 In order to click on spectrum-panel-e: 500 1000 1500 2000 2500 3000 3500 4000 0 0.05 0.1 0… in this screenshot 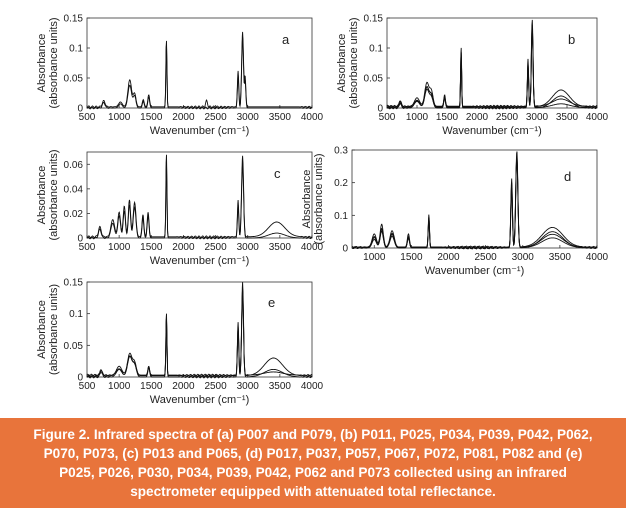, I will do `click(180, 342)`.